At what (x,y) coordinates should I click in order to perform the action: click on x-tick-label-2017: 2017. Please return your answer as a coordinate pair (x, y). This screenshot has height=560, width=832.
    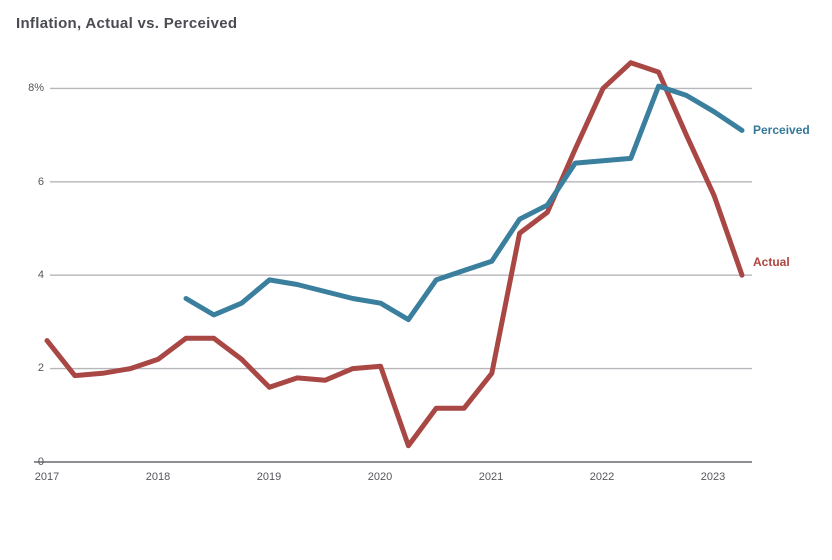
    Looking at the image, I should click on (47, 477).